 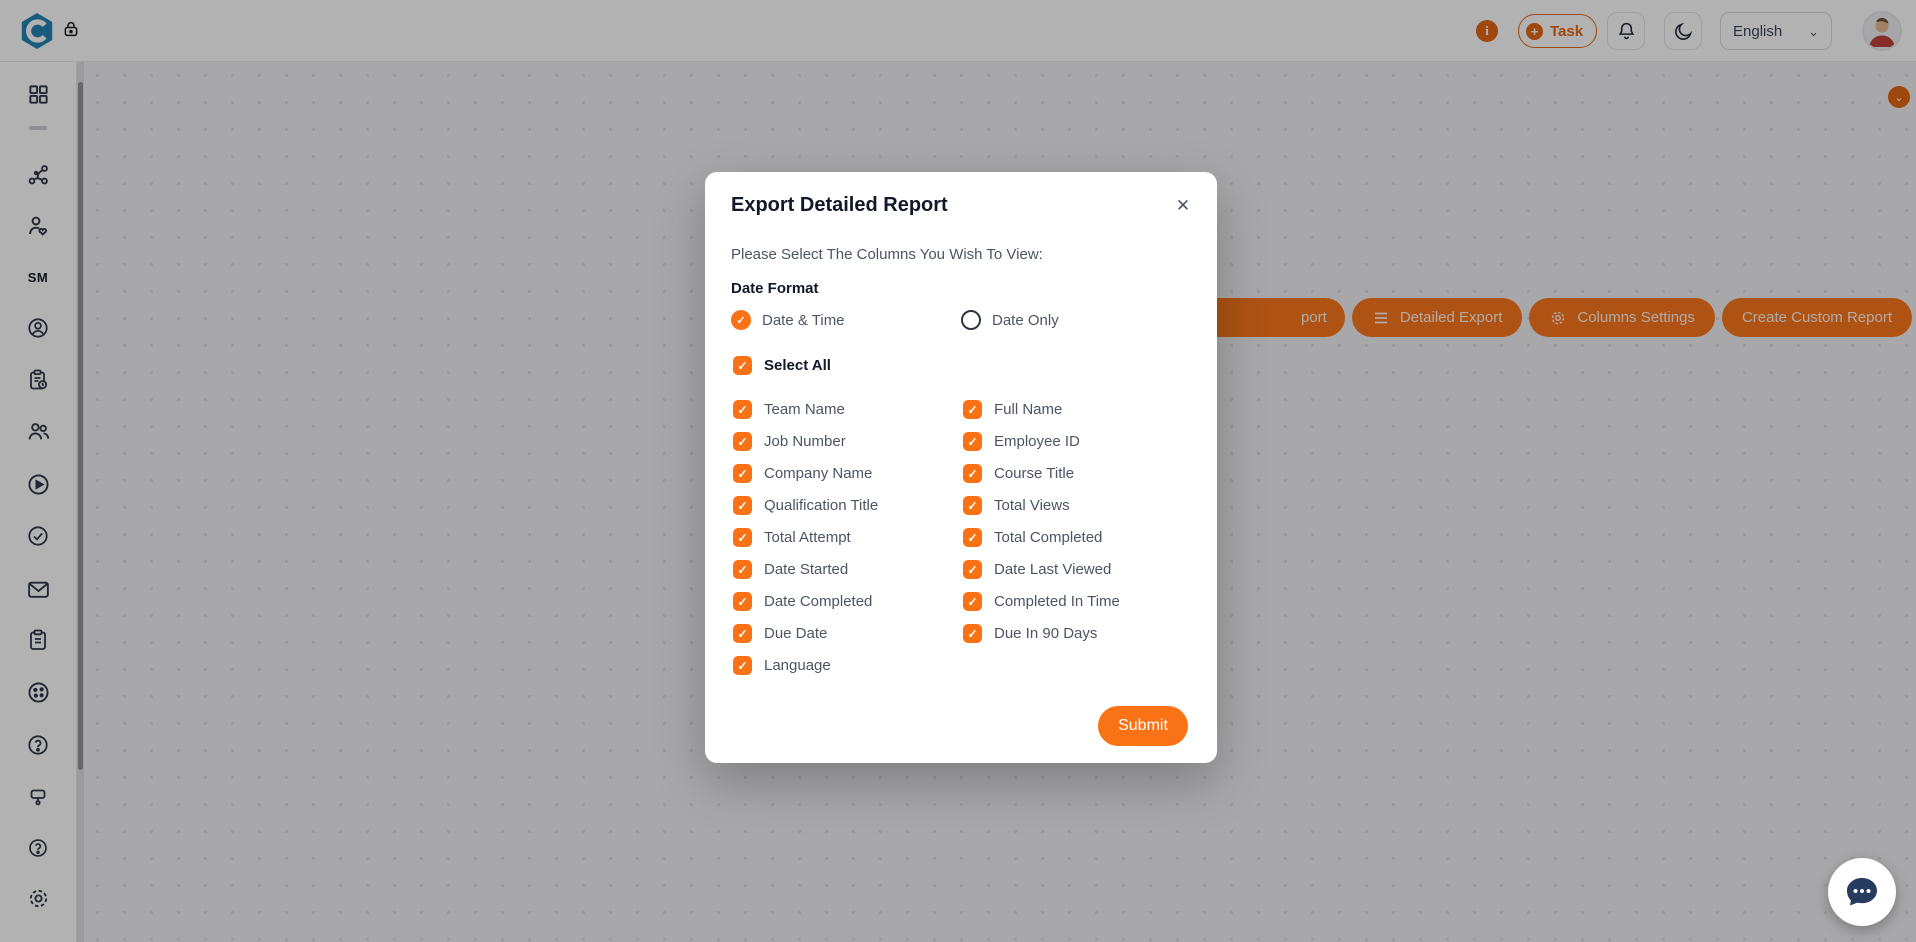 What do you see at coordinates (775, 288) in the screenshot?
I see `date-format-label: Date Format` at bounding box center [775, 288].